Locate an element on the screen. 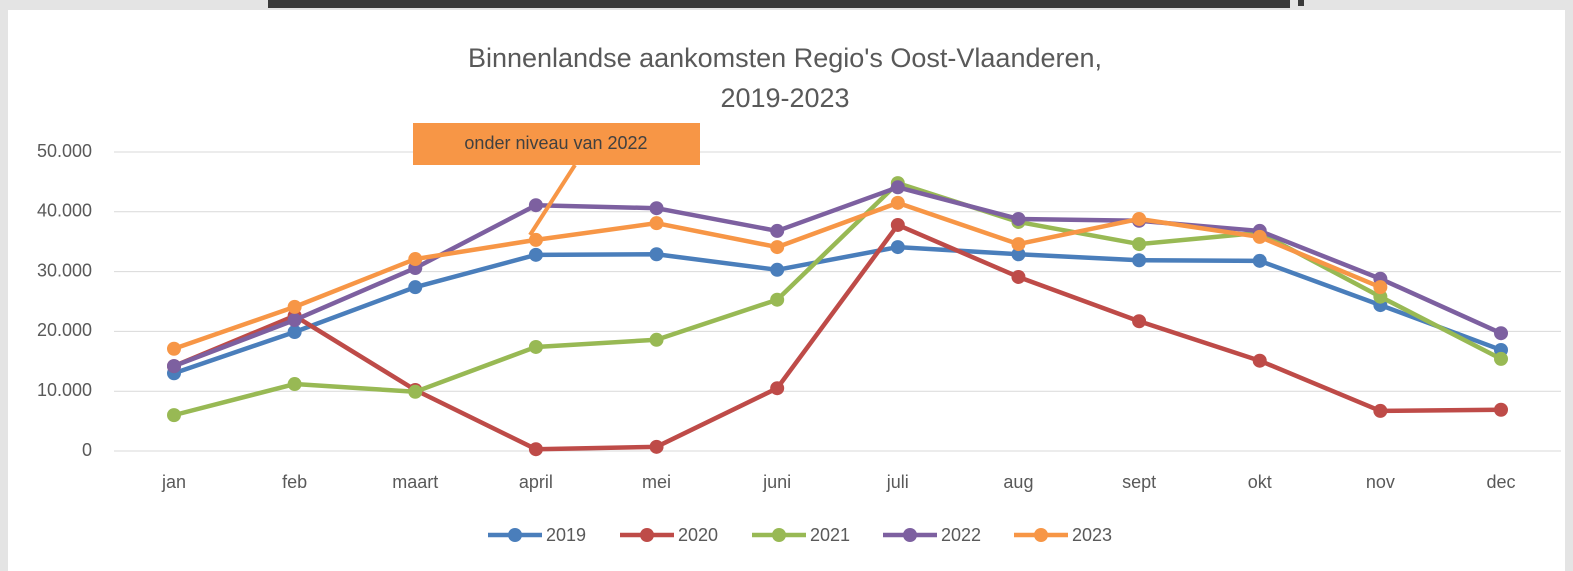  annotation: onder niveau van 2022 is located at coordinates (555, 143).